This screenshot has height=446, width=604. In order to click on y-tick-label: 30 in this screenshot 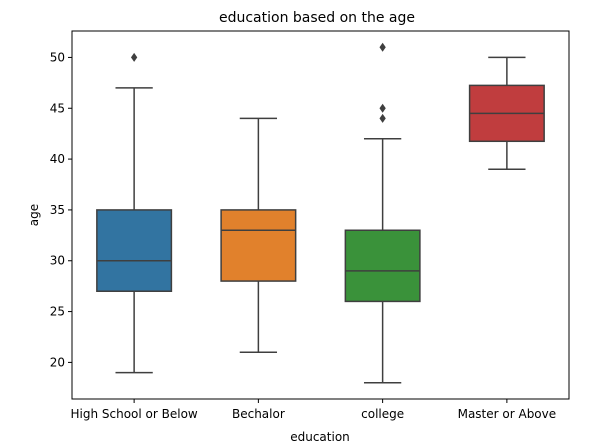, I will do `click(57, 261)`.